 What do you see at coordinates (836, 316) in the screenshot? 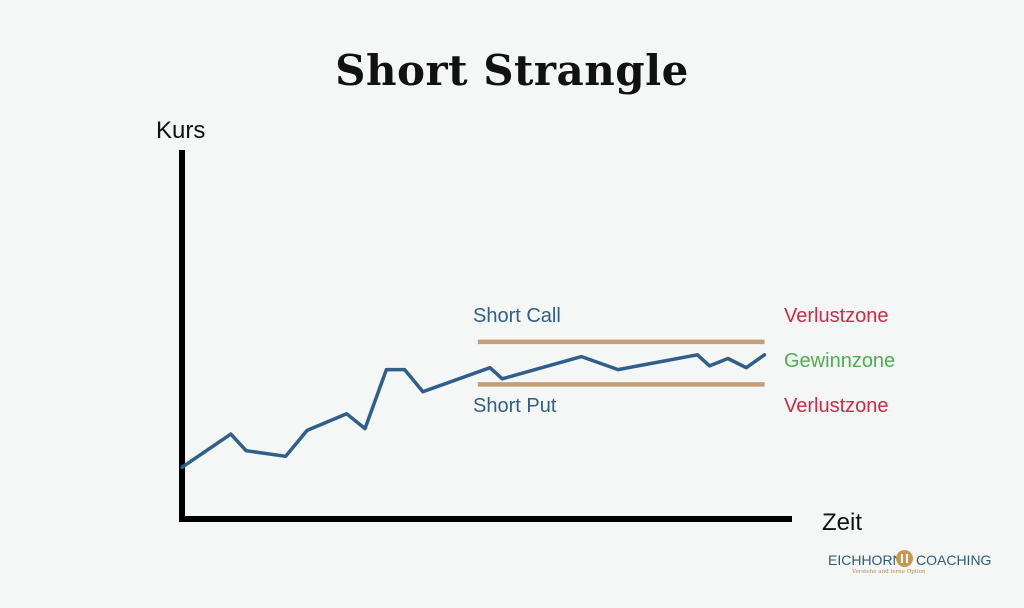
I see `upper-loss-zone-label: Verlustzone` at bounding box center [836, 316].